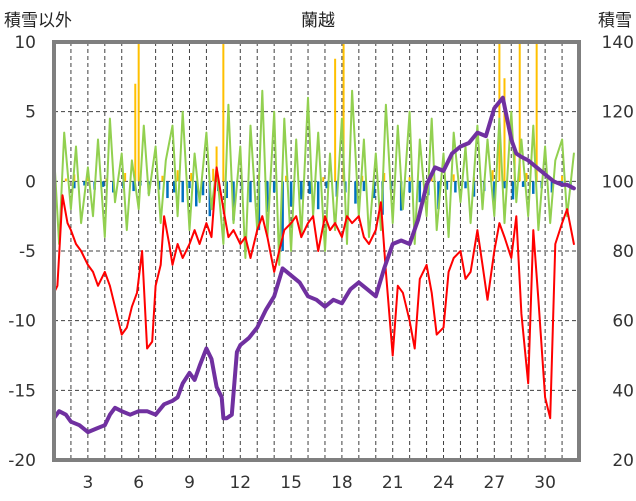 The width and height of the screenshot is (636, 501). Describe the element at coordinates (240, 483) in the screenshot. I see `x-tick-label: 12` at that location.